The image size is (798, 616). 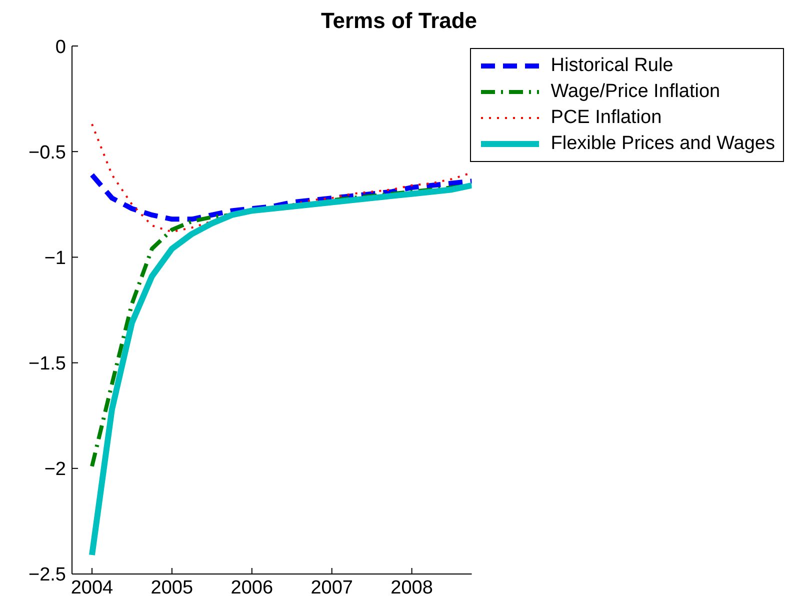 What do you see at coordinates (606, 118) in the screenshot?
I see `legend-label: PCE Inflation` at bounding box center [606, 118].